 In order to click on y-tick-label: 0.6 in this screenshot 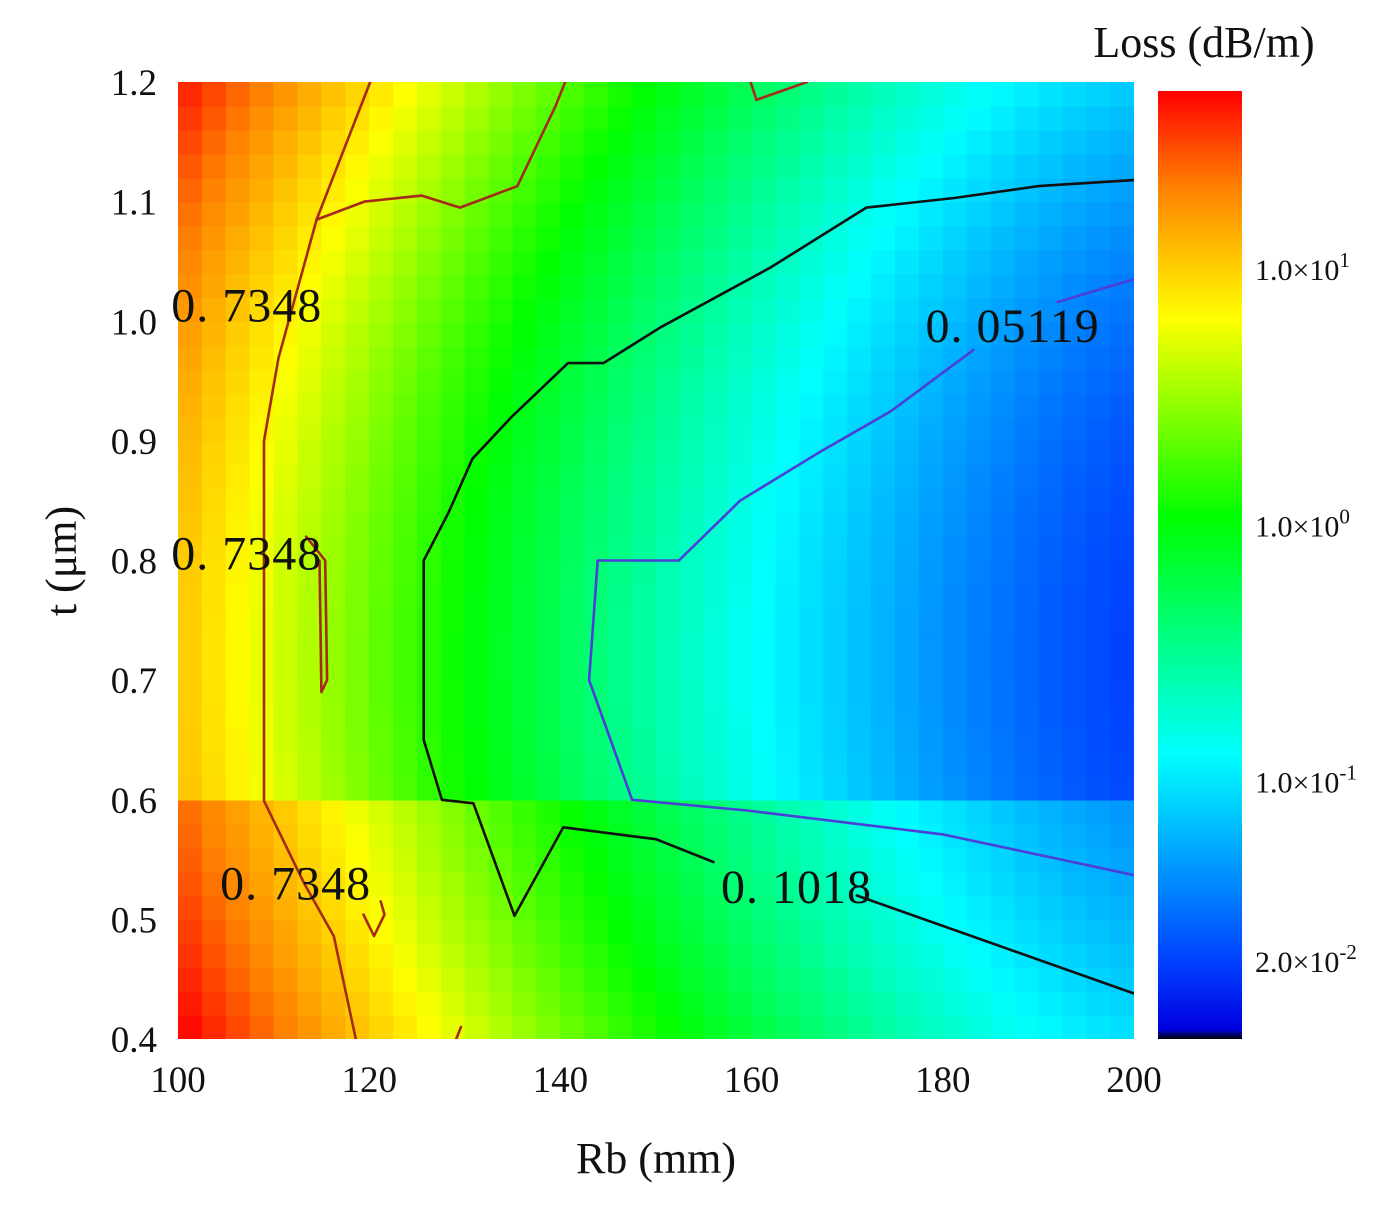, I will do `click(134, 801)`.